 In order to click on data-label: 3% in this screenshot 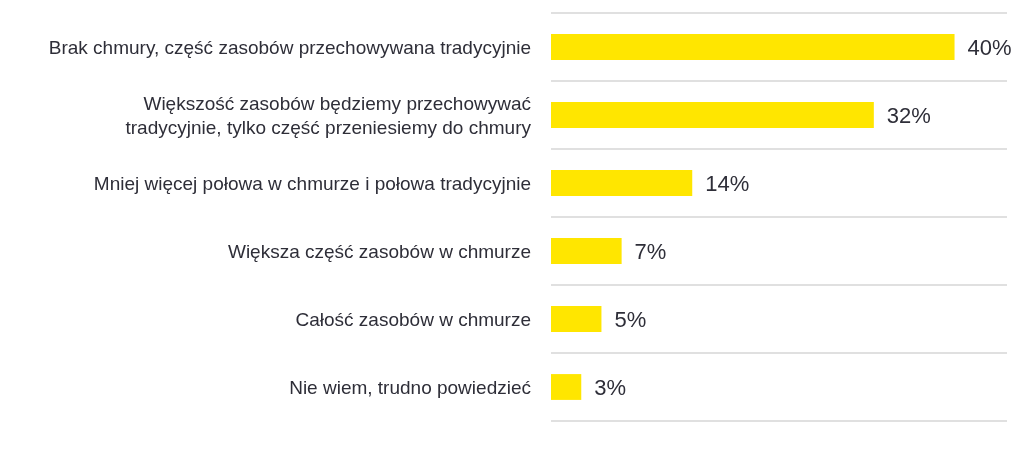, I will do `click(610, 387)`.